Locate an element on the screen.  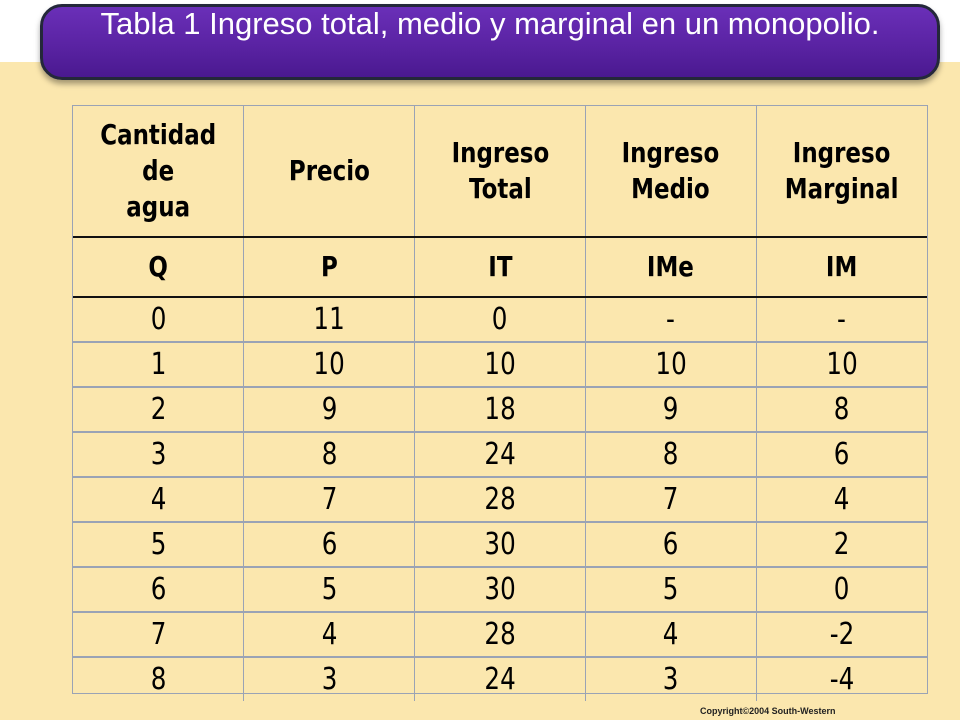
cell-quantity: 7 is located at coordinates (158, 635).